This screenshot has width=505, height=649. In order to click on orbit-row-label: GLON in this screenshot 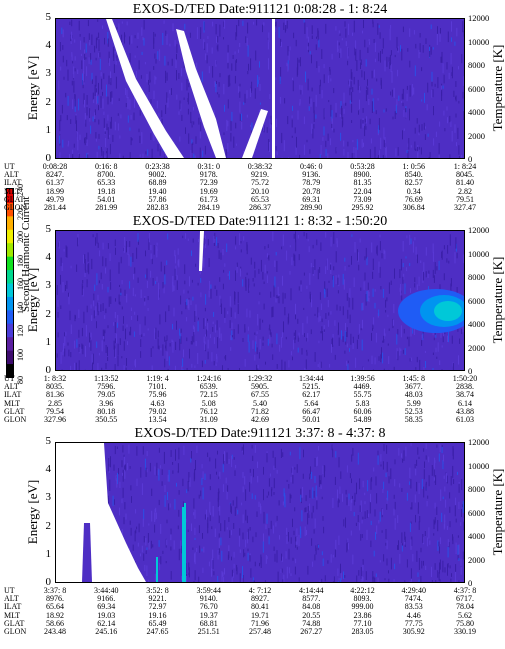, I will do `click(15, 207)`.